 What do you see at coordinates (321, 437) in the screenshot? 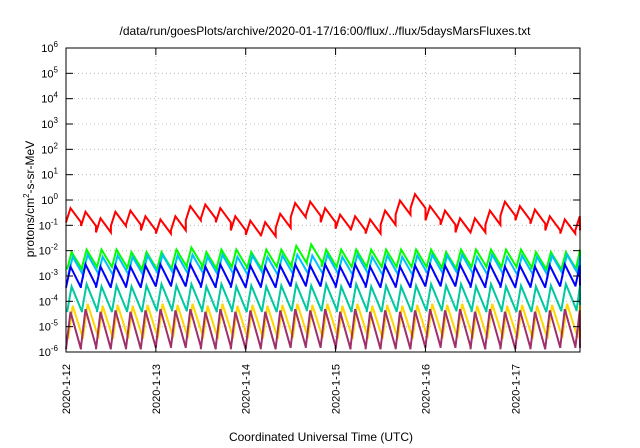
I see `x-axis-label: Coordinated Universal Time (UTC)` at bounding box center [321, 437].